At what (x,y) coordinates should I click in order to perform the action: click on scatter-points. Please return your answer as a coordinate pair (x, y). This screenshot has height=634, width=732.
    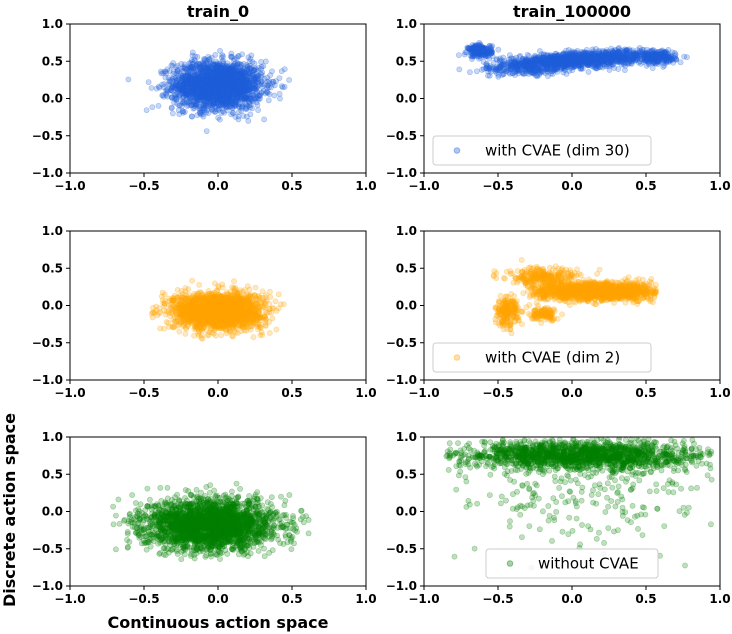
    Looking at the image, I should click on (208, 90).